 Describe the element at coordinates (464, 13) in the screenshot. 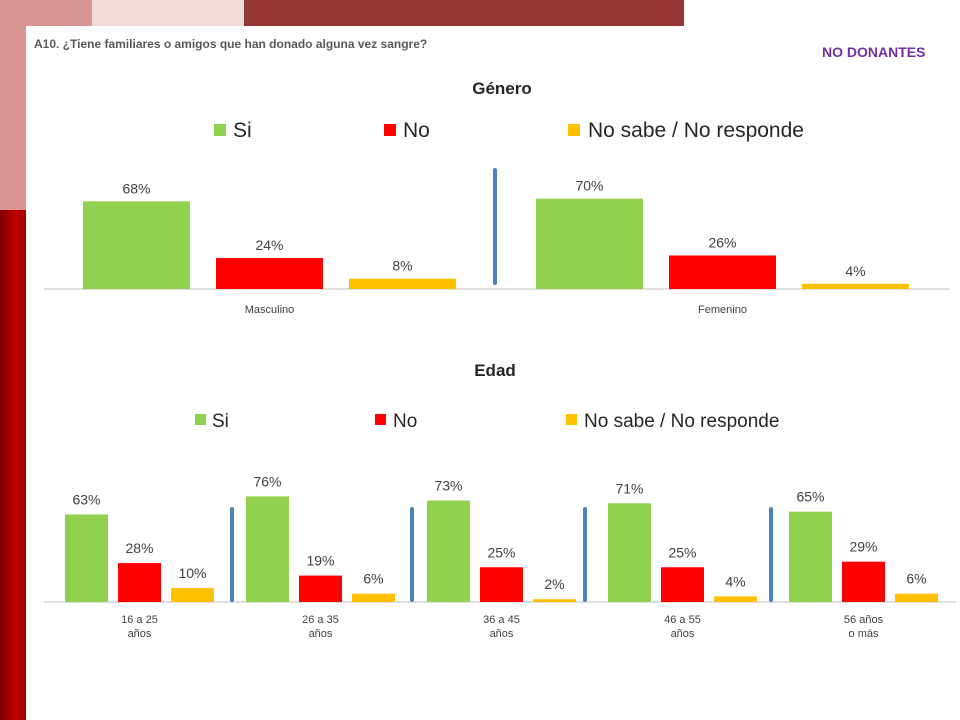

I see `header-band-dark` at that location.